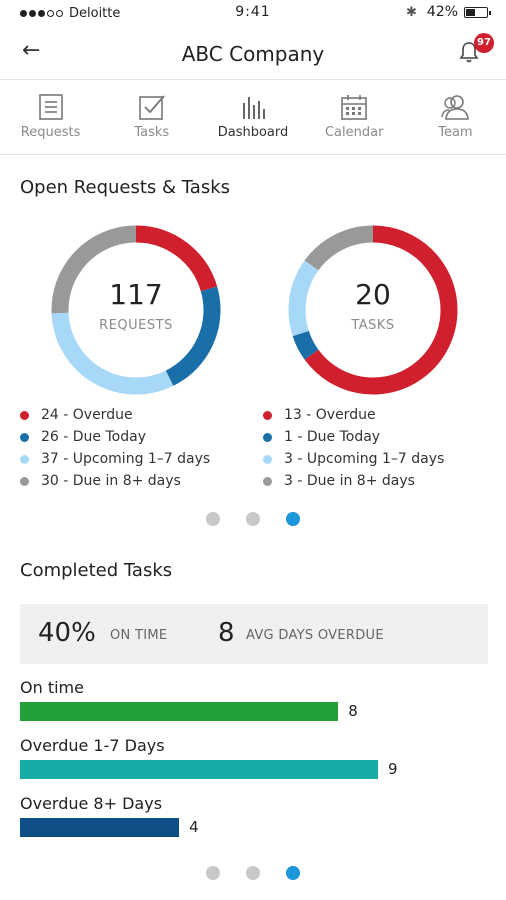 This screenshot has width=506, height=900. I want to click on app-header: ← ABC Company 97, so click(253, 53).